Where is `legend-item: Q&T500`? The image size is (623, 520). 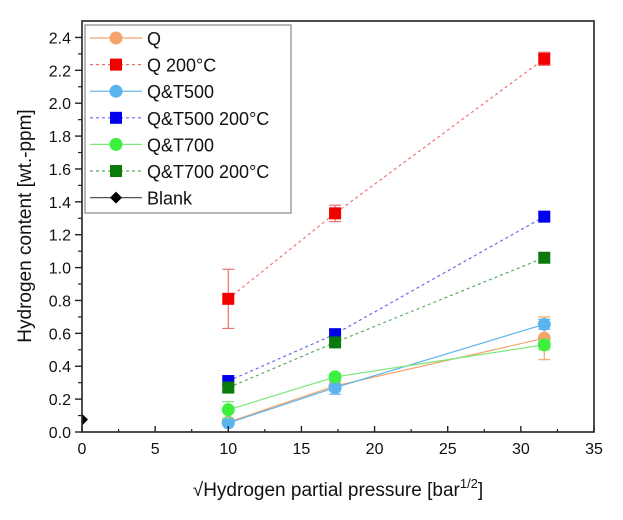
legend-item: Q&T500 is located at coordinates (152, 92).